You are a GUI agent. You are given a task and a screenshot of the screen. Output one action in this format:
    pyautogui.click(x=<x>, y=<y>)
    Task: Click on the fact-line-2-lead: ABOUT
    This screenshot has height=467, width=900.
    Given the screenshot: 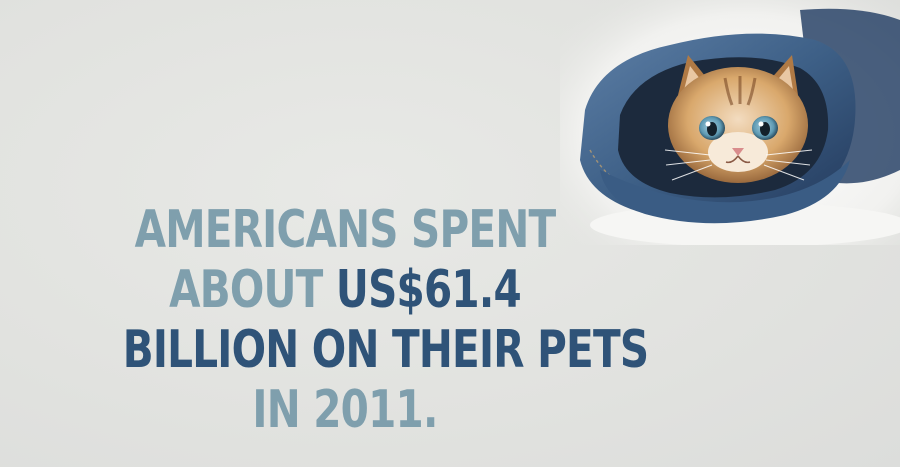 What is the action you would take?
    pyautogui.click(x=252, y=290)
    